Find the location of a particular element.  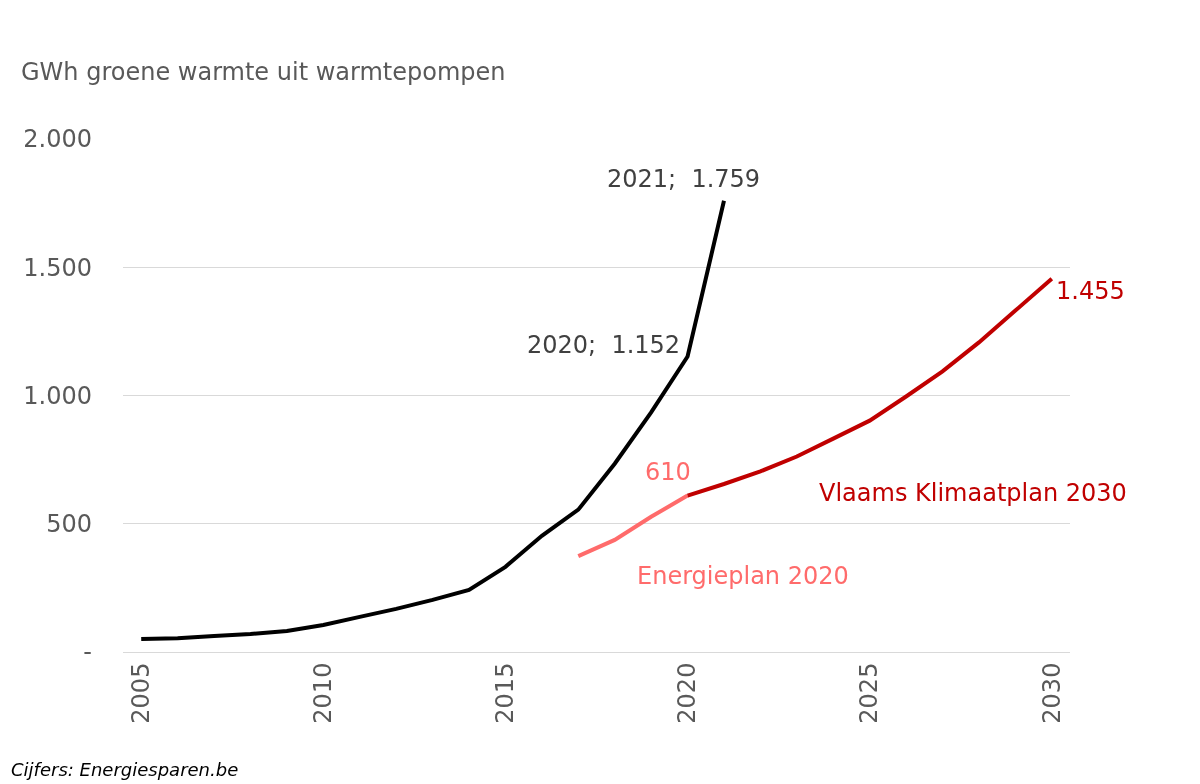

y-tick-label: 1.500 is located at coordinates (57, 267).